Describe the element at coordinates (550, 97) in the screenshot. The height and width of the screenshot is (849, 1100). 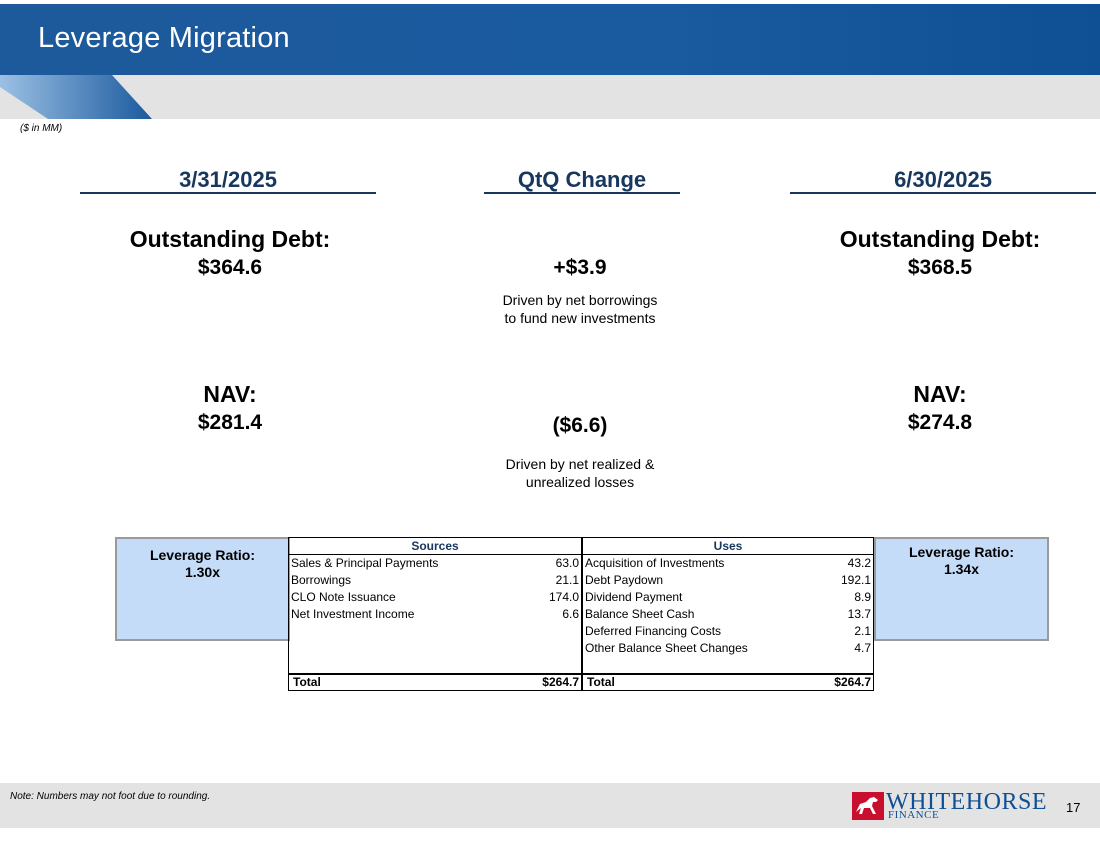
I see `header-subband` at that location.